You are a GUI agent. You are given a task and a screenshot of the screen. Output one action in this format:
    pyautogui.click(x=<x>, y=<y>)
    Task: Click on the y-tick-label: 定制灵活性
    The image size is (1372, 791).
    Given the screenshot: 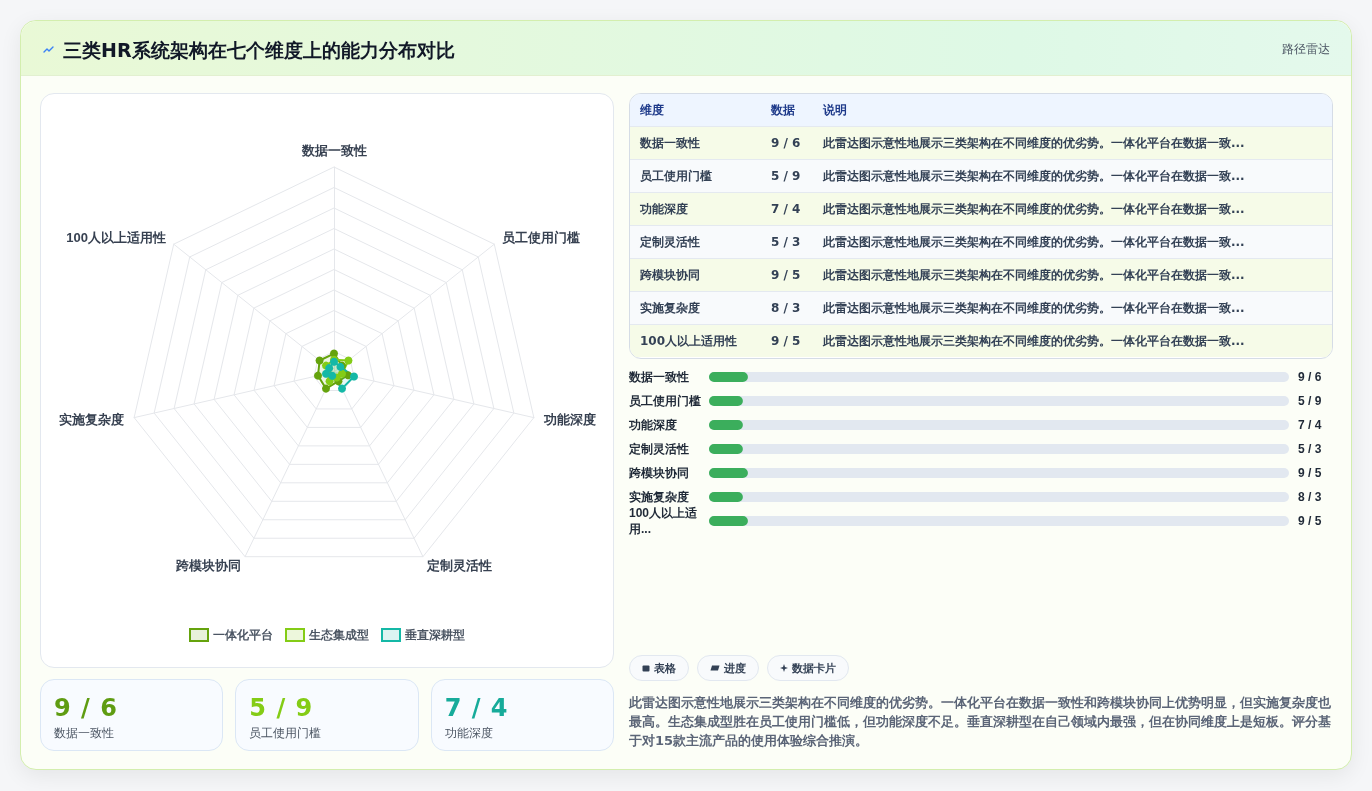 What is the action you would take?
    pyautogui.click(x=658, y=449)
    